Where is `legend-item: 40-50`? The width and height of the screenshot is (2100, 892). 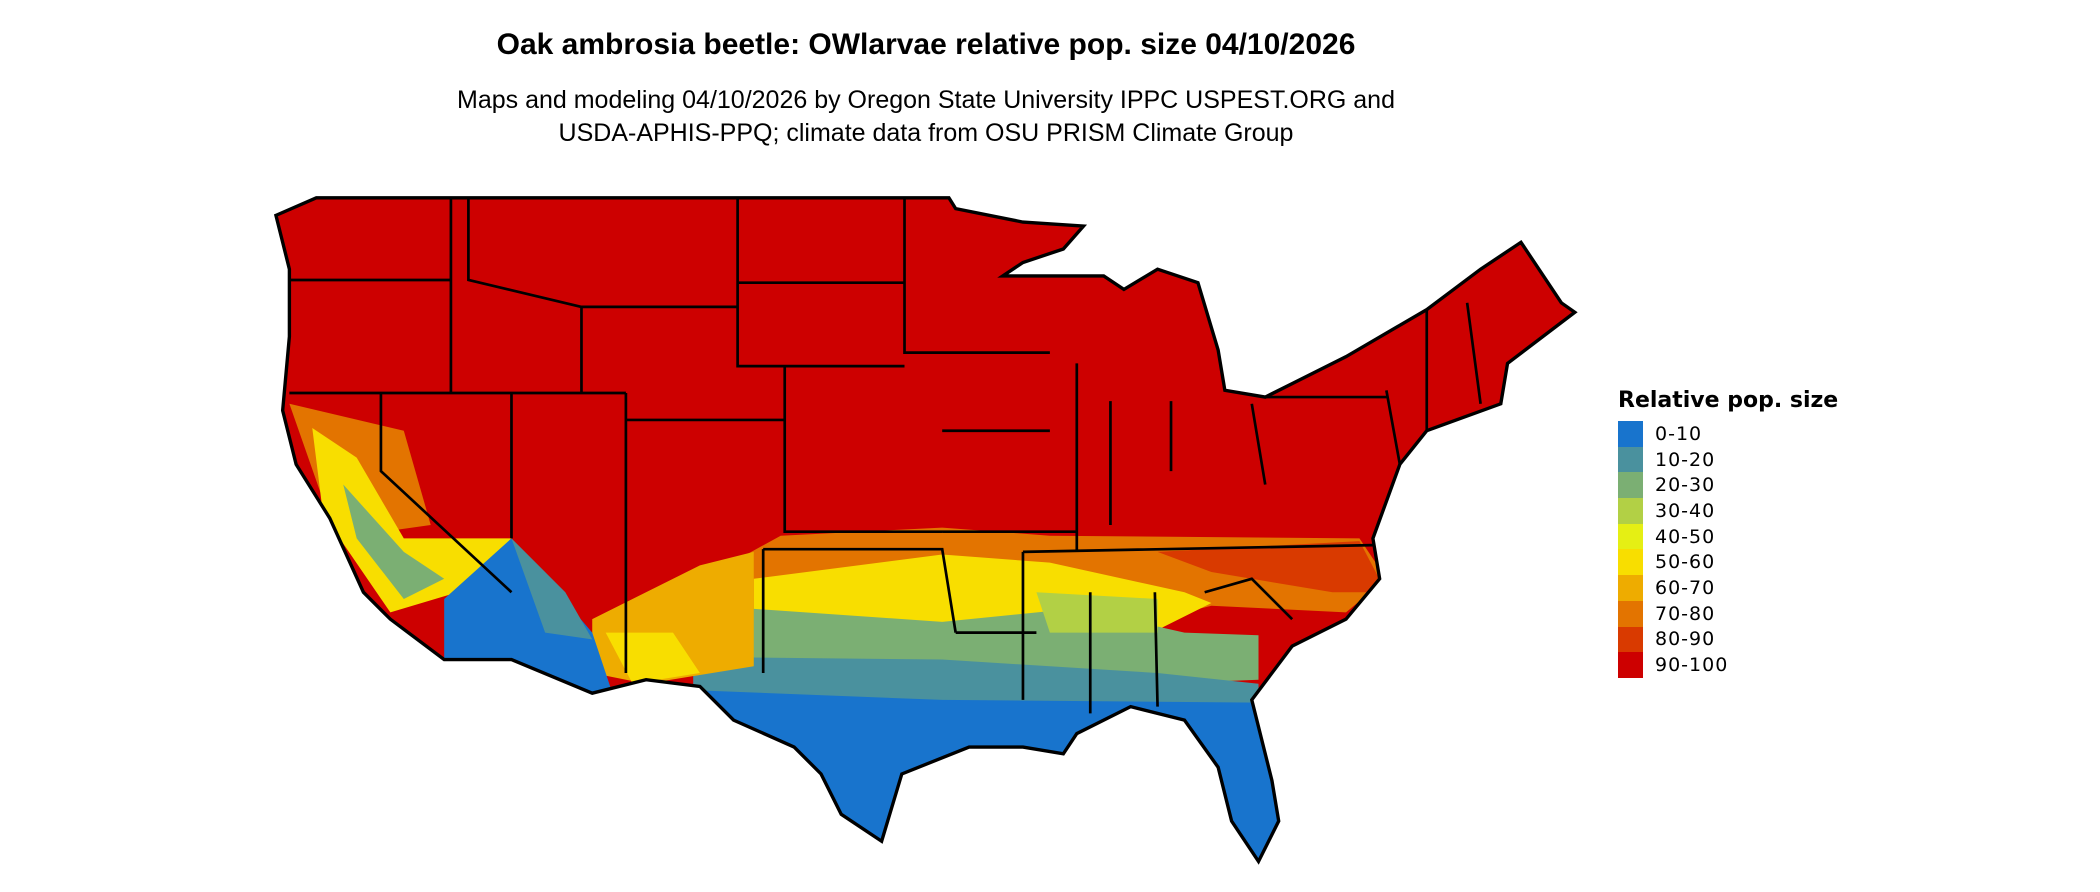 legend-item: 40-50 is located at coordinates (1728, 536).